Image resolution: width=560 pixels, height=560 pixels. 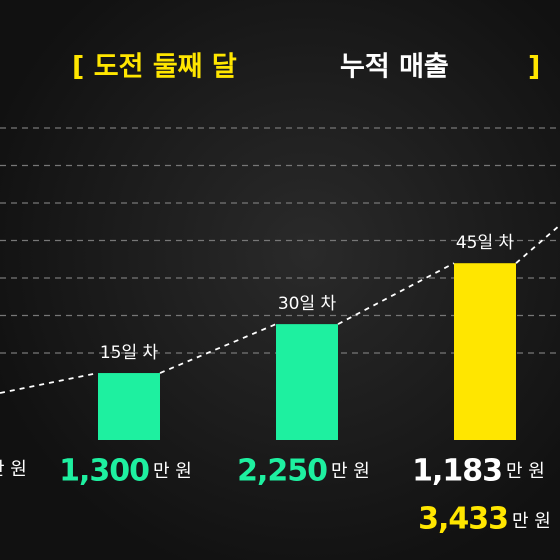 I want to click on title-part: ], so click(x=534, y=67).